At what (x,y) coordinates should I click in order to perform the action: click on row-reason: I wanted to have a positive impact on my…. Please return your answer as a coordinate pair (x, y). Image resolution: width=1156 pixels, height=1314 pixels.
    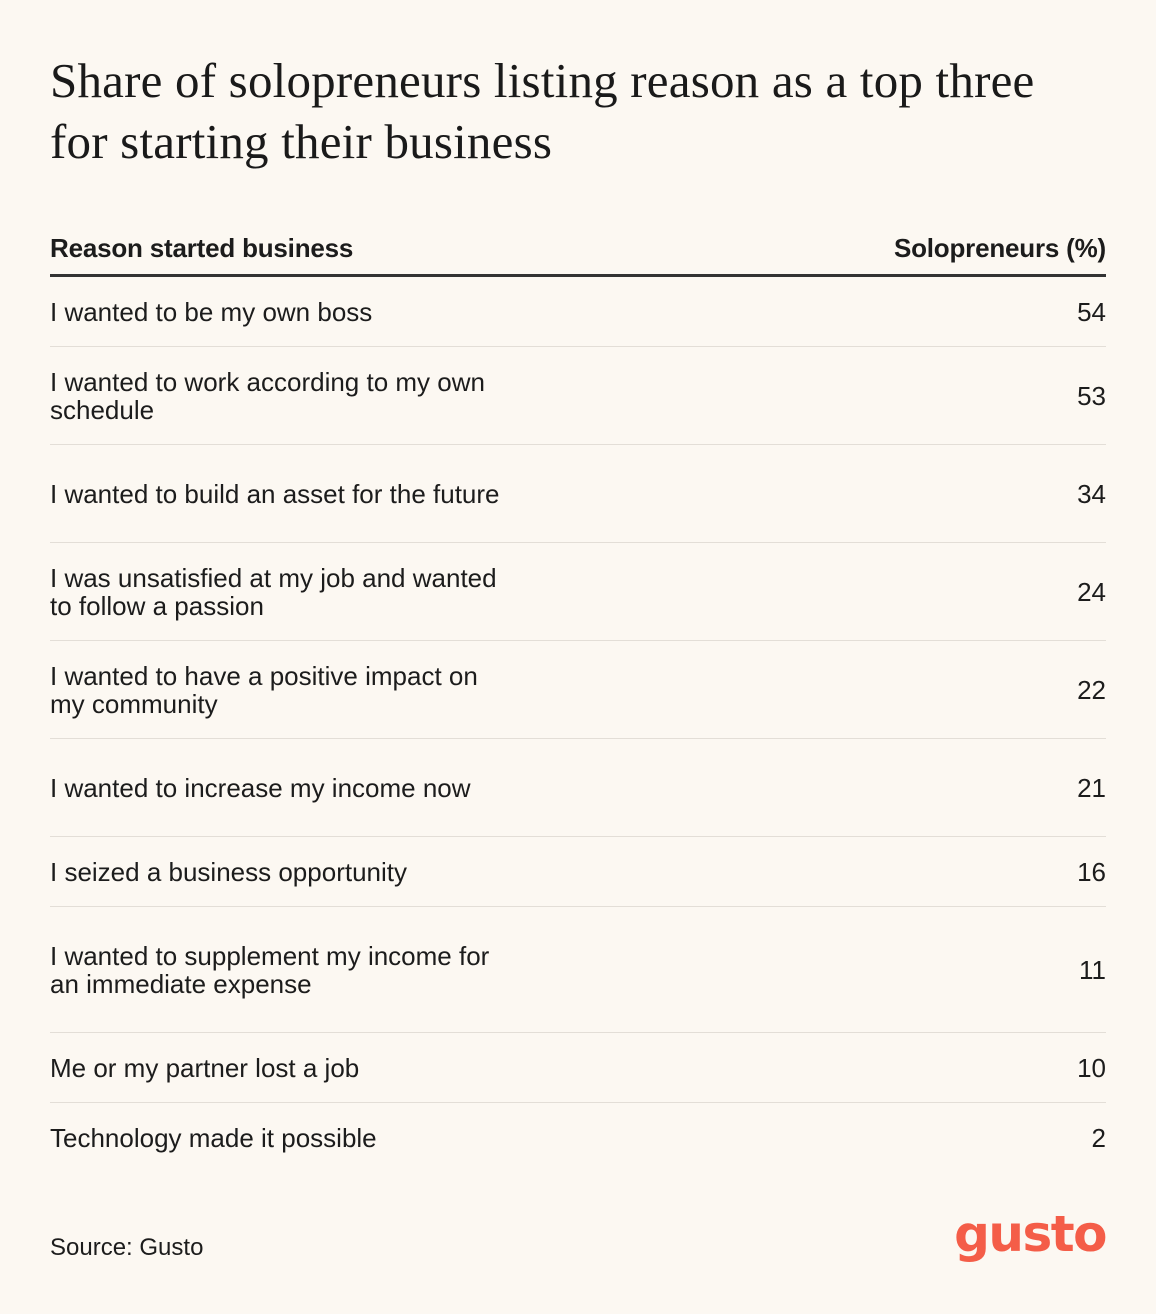
    Looking at the image, I should click on (264, 689).